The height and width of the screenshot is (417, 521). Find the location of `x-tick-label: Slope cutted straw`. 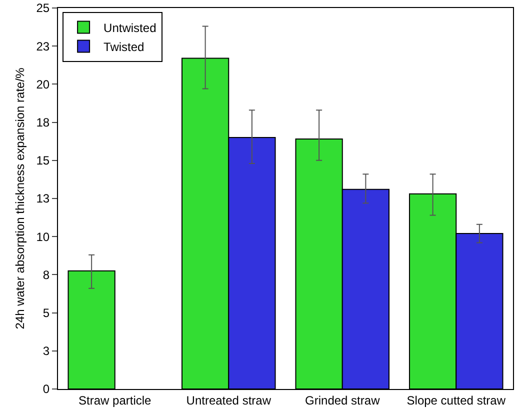

x-tick-label: Slope cutted straw is located at coordinates (456, 400).